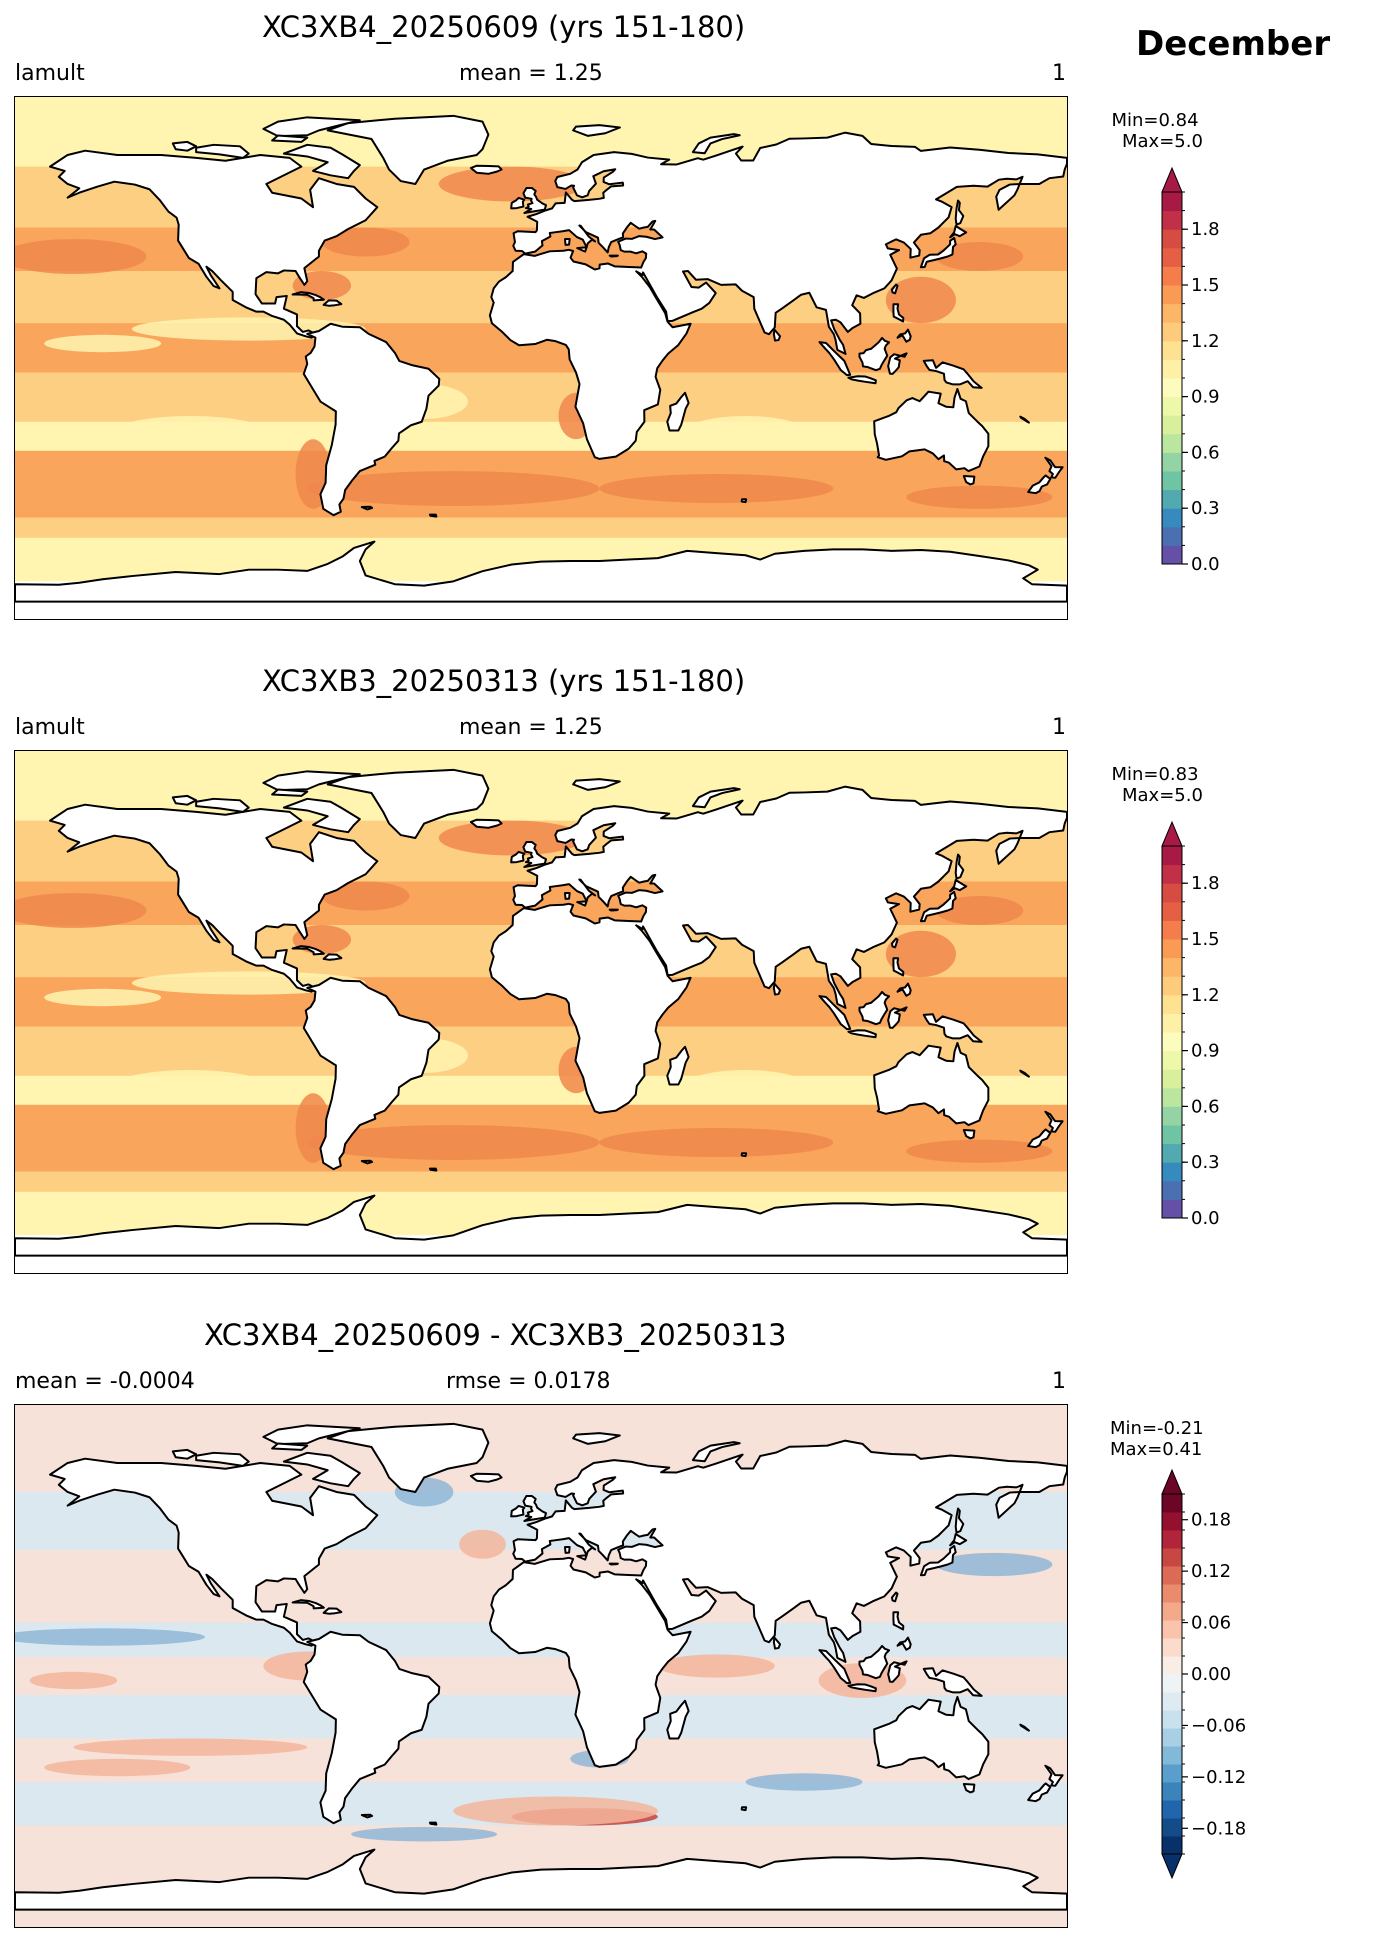  I want to click on land-falklands, so click(367, 1816).